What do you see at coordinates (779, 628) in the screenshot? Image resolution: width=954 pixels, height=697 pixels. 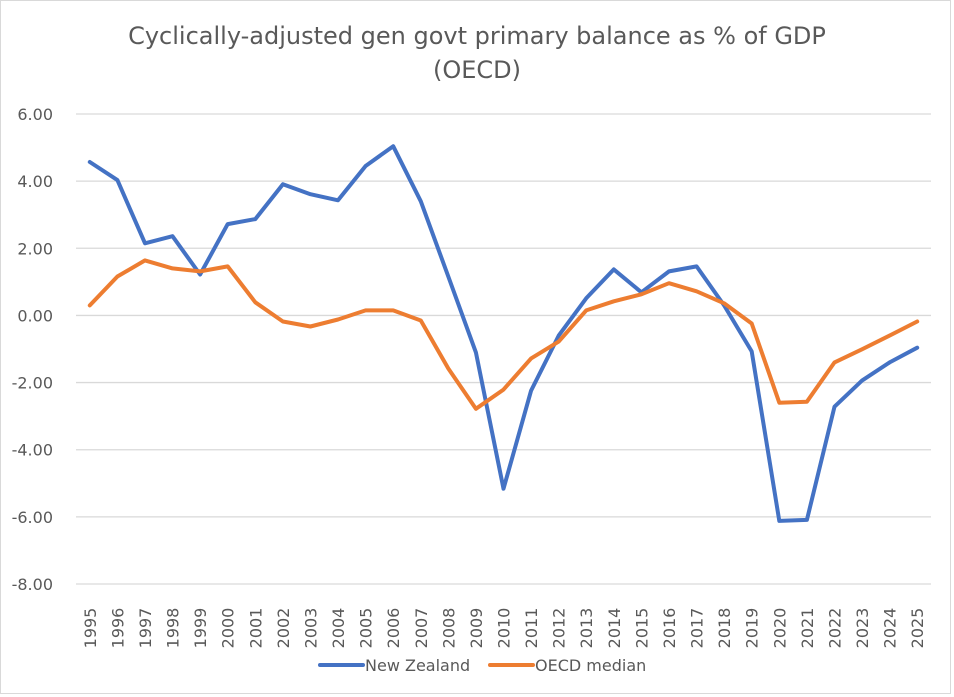 I see `x-tick-label: 2020` at bounding box center [779, 628].